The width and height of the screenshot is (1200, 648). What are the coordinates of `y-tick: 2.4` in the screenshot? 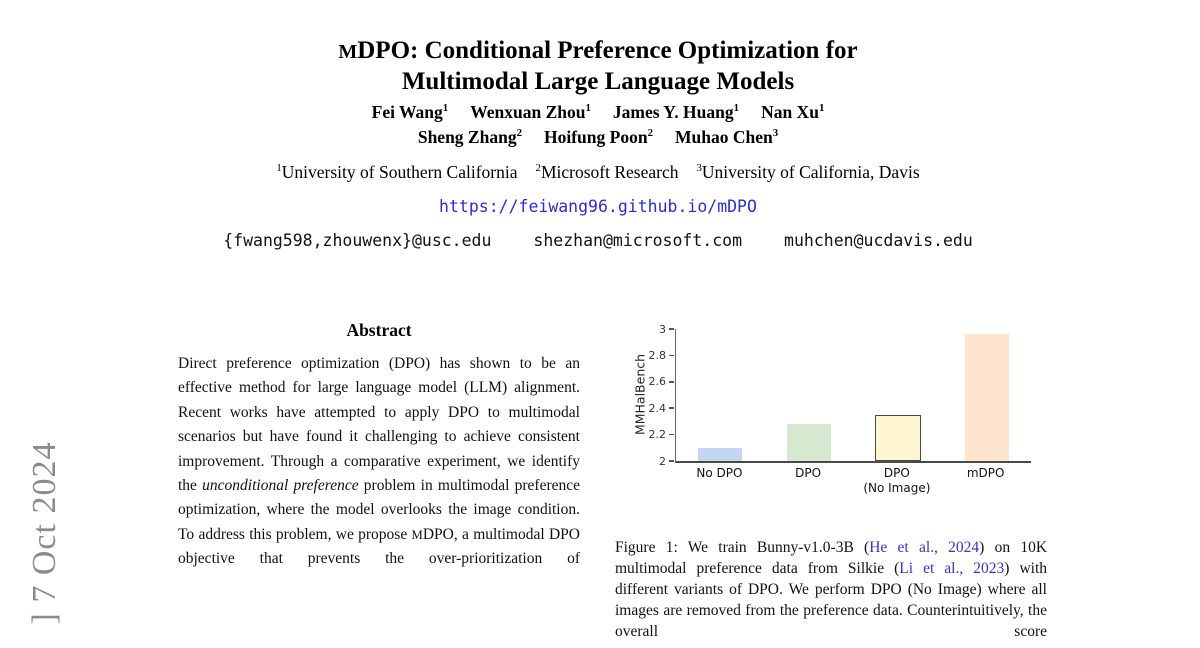 It's located at (651, 408).